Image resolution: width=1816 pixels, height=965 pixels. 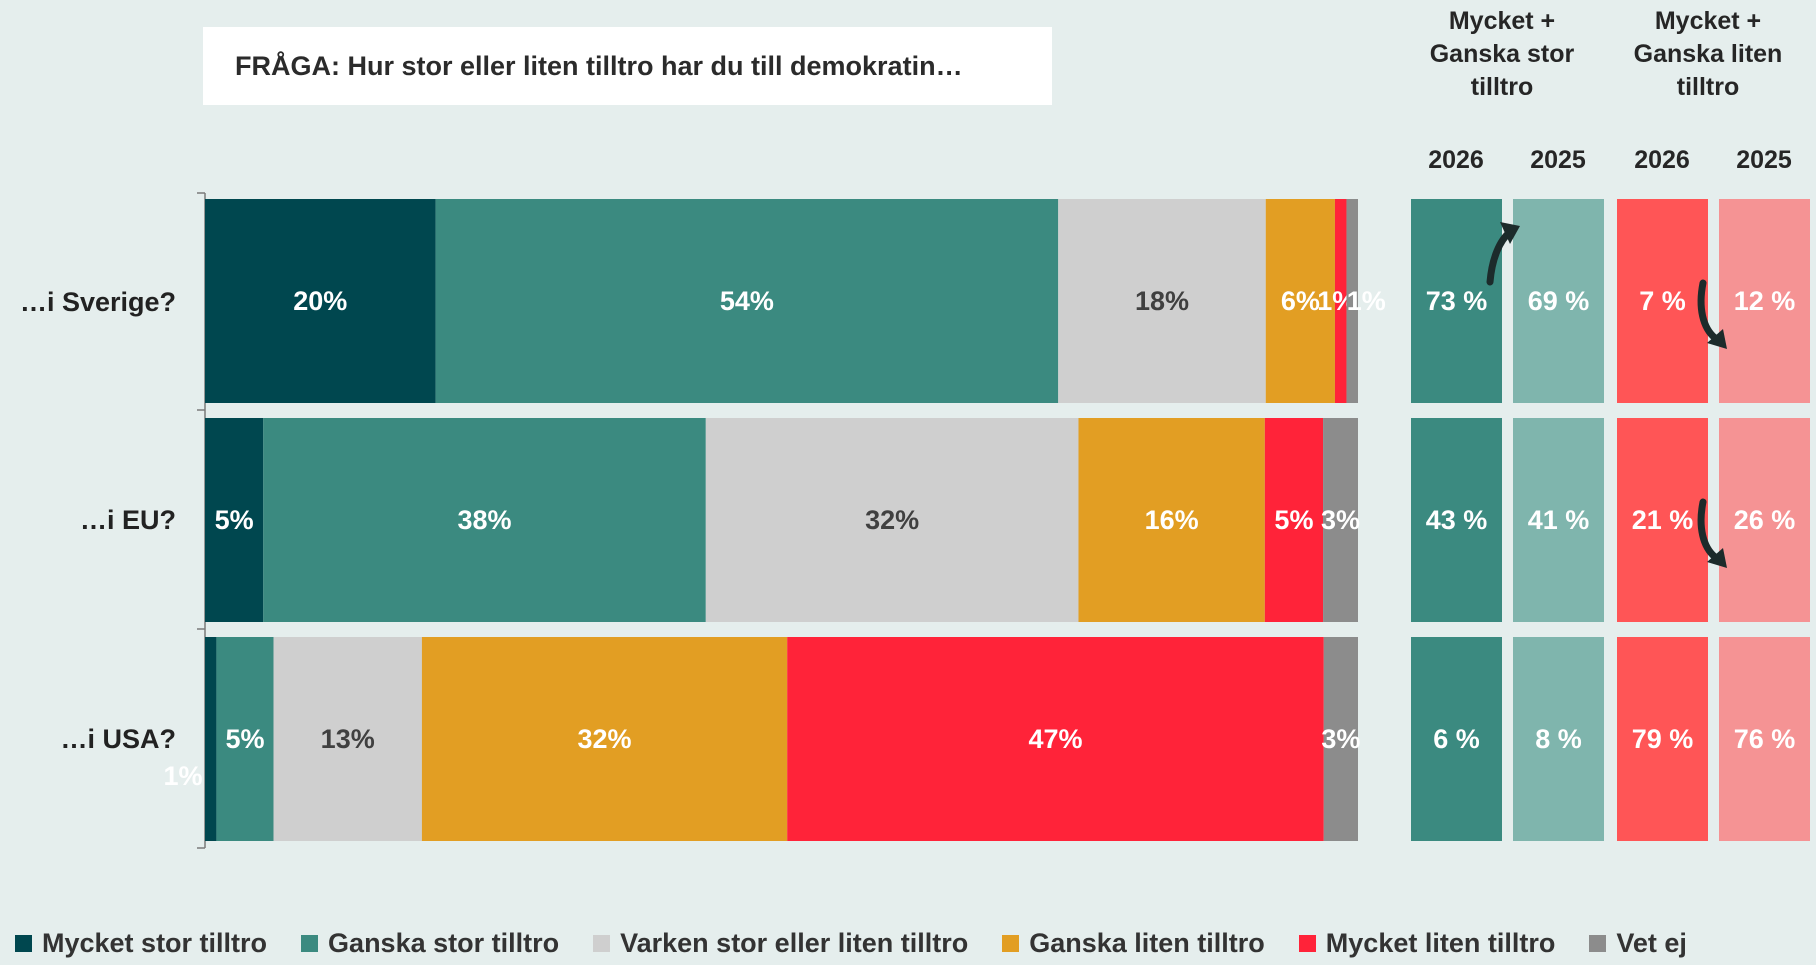 I want to click on legend-label: Mycket stor tilltro, so click(x=155, y=943).